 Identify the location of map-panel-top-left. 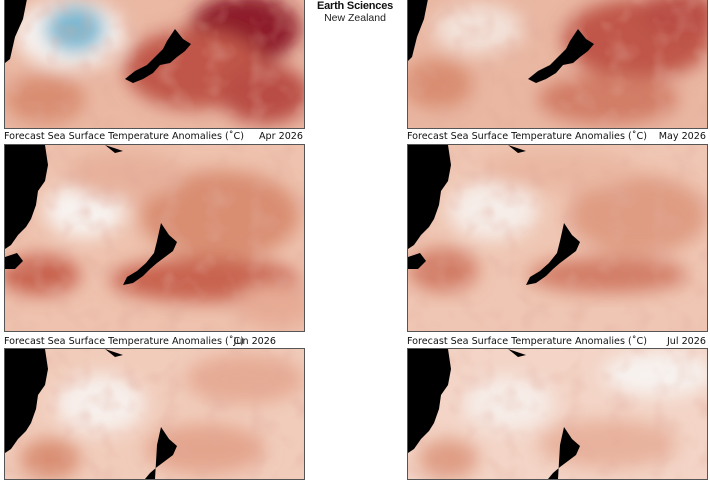
(154, 64).